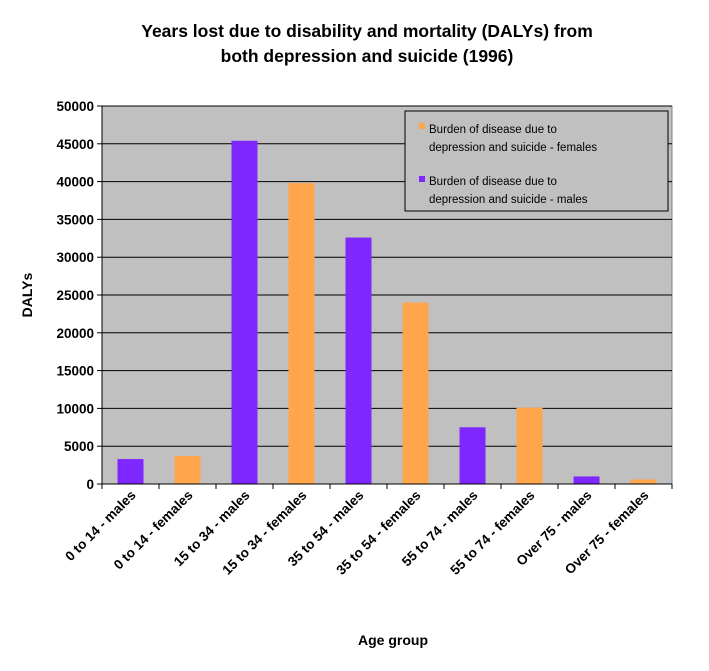 Image resolution: width=709 pixels, height=671 pixels. What do you see at coordinates (79, 446) in the screenshot?
I see `y-tick-label: 5000` at bounding box center [79, 446].